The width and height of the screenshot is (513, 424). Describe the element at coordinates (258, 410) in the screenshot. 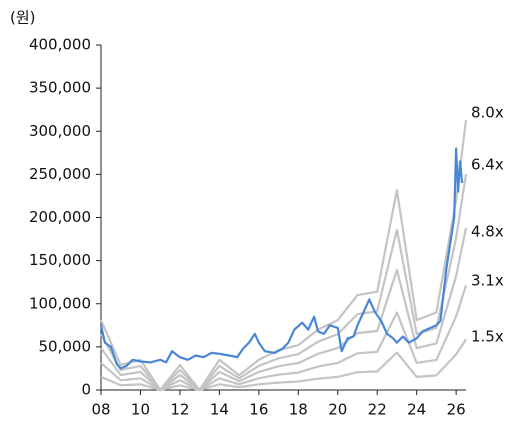

I see `x-tick-label: 16` at that location.